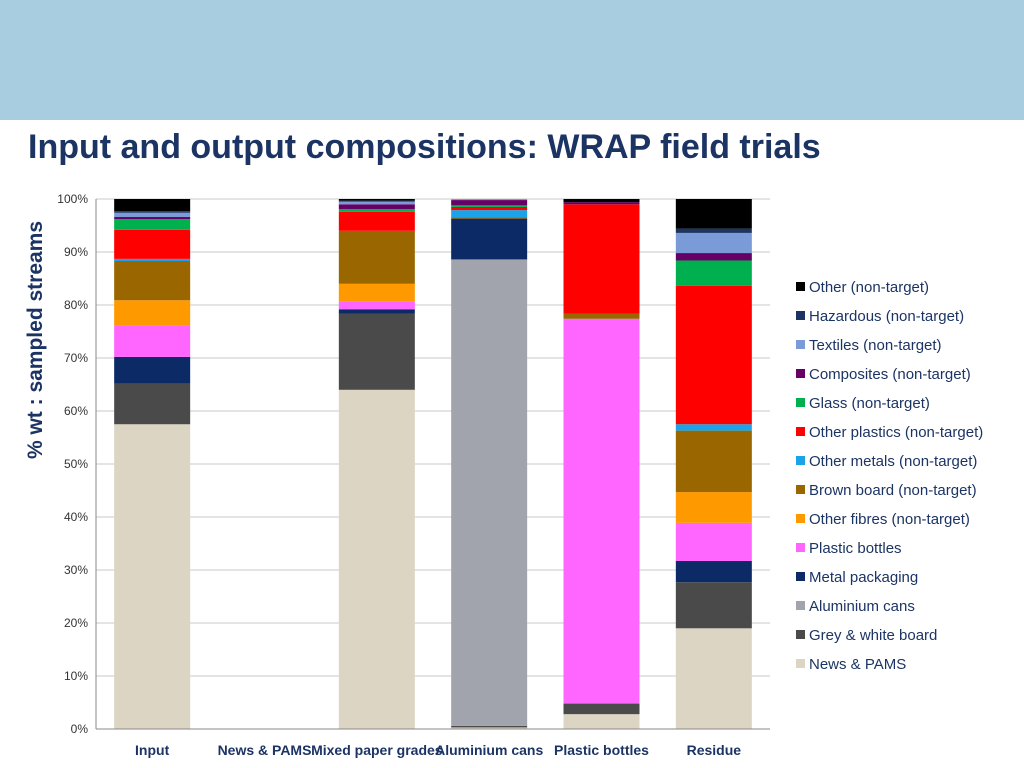  I want to click on y-tick-label: 90%, so click(76, 252).